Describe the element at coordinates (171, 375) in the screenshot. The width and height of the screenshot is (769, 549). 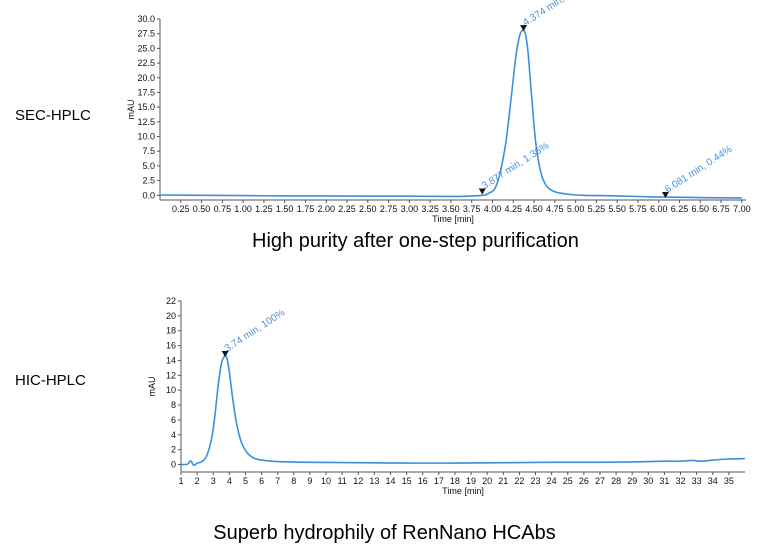
I see `hic-y-tick-label: 12` at that location.